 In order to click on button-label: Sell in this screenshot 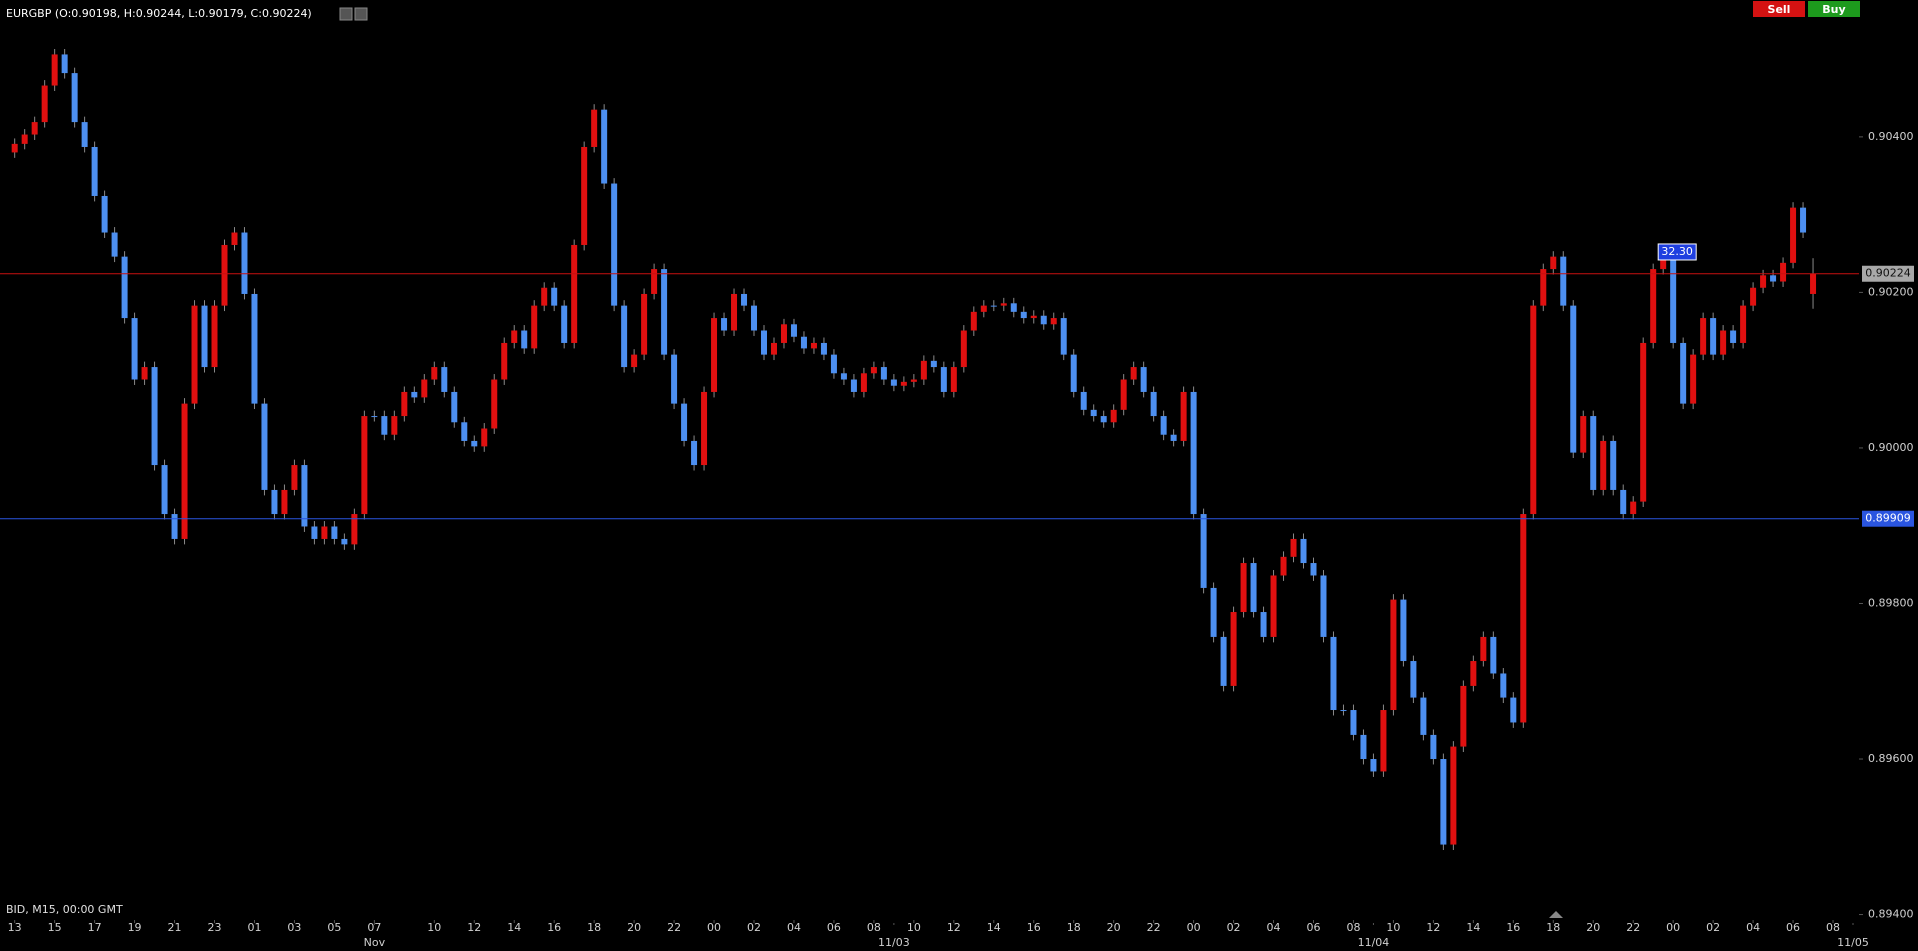, I will do `click(1779, 9)`.